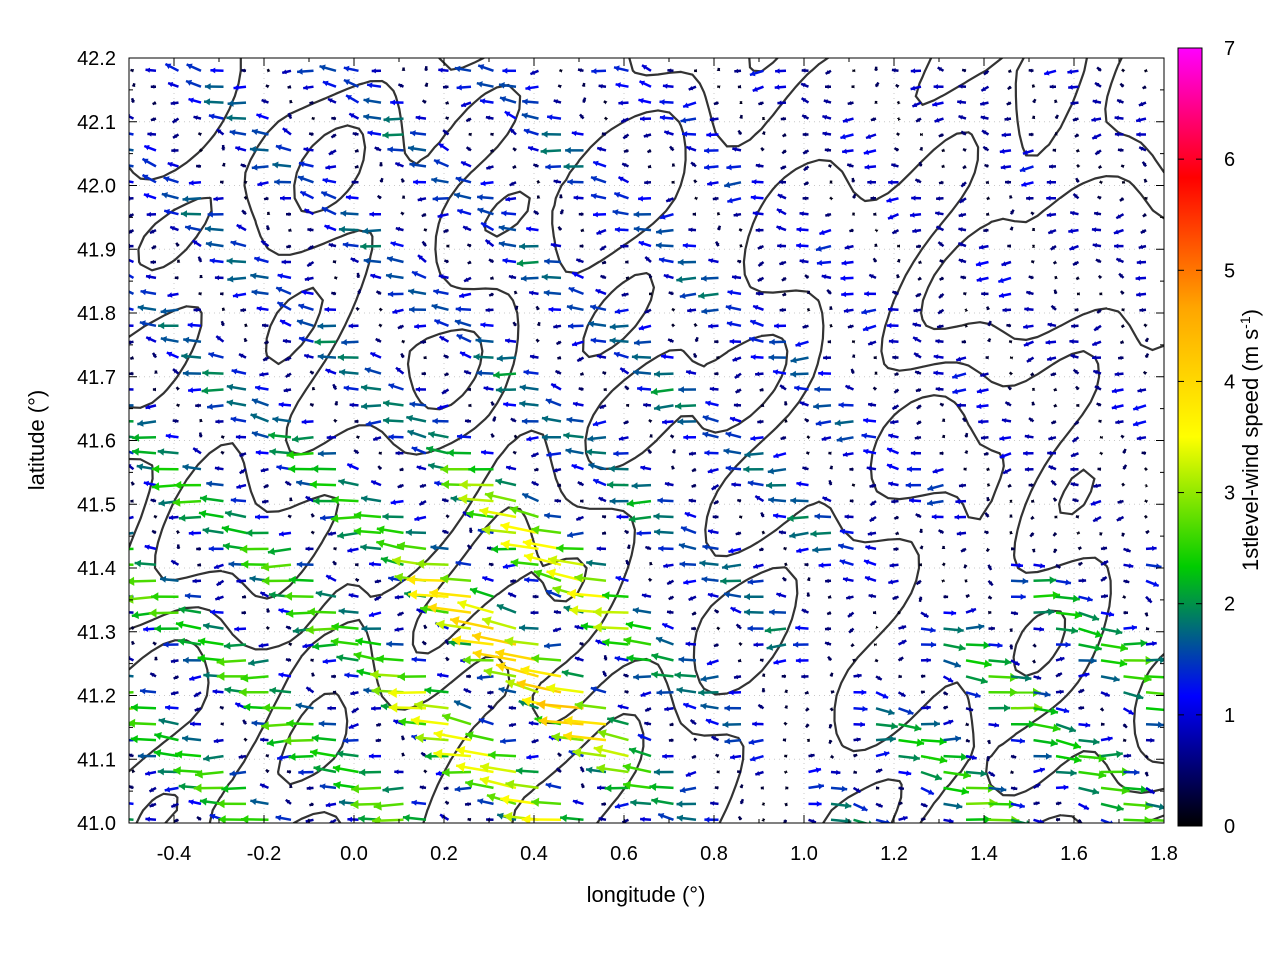 This screenshot has height=960, width=1280. I want to click on wind-arrow-shaft, so click(131, 150).